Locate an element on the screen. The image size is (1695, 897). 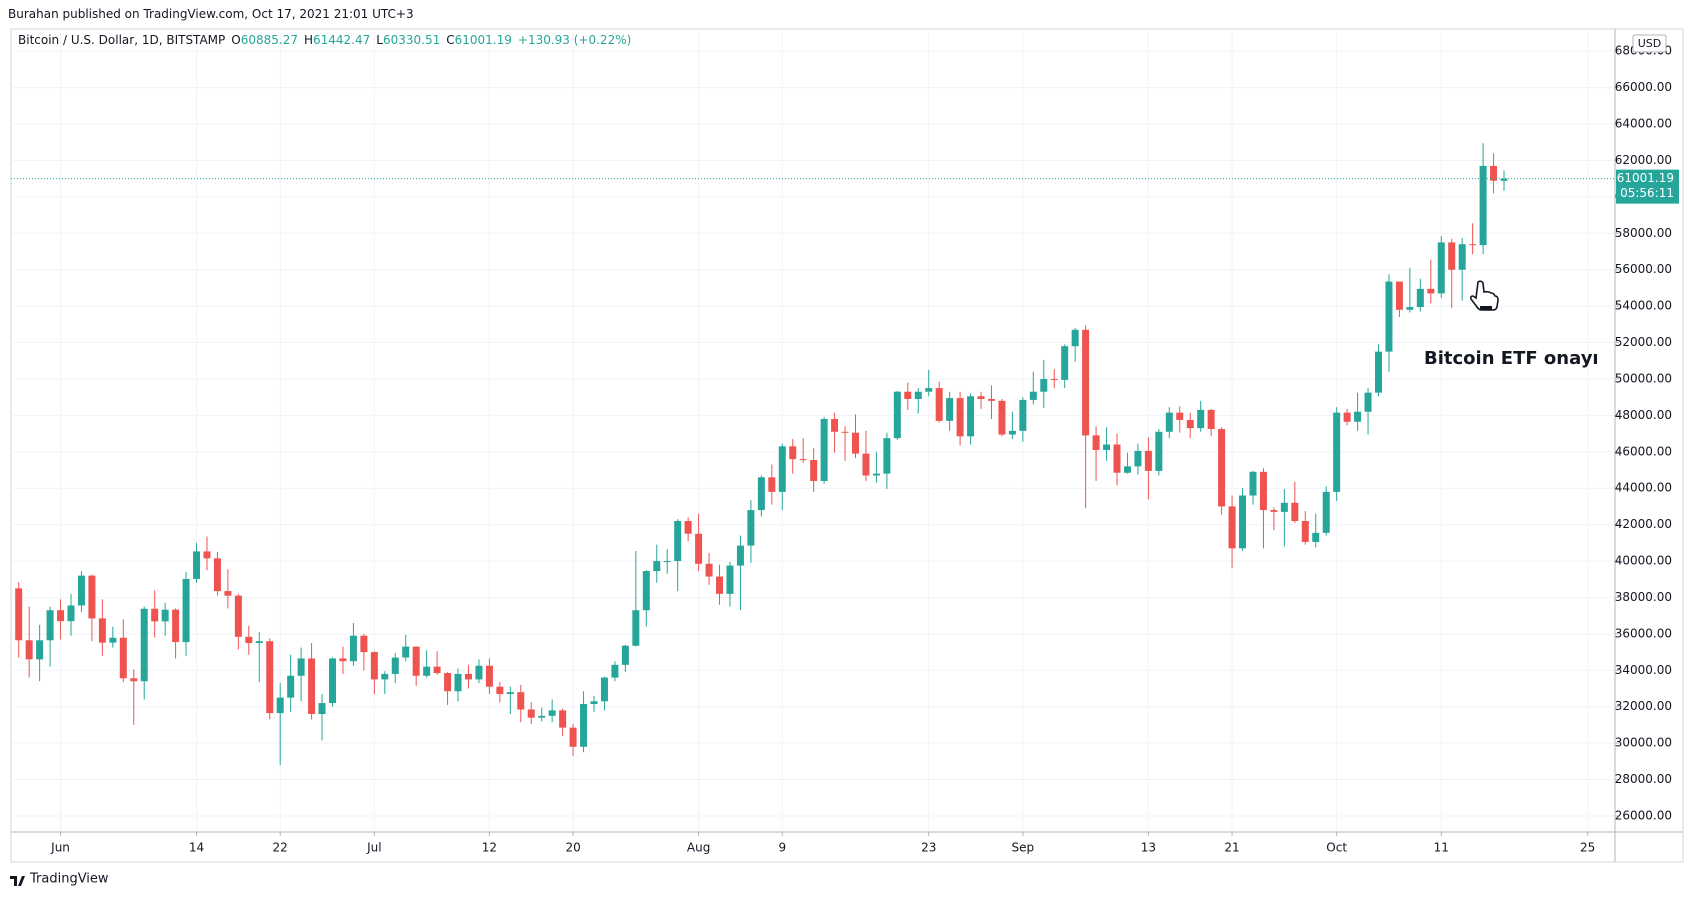
brand-logo is located at coordinates (17, 881).